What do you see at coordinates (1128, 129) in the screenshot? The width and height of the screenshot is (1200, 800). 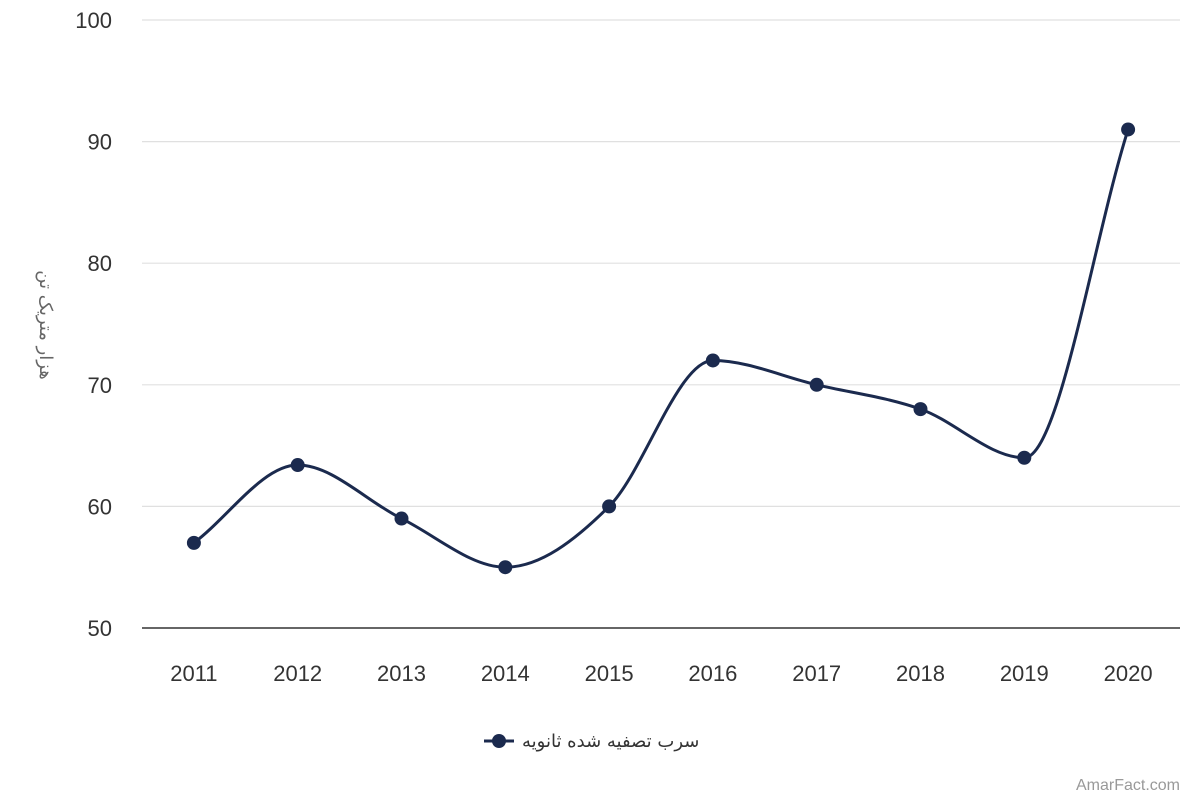 I see `data-point-2020` at bounding box center [1128, 129].